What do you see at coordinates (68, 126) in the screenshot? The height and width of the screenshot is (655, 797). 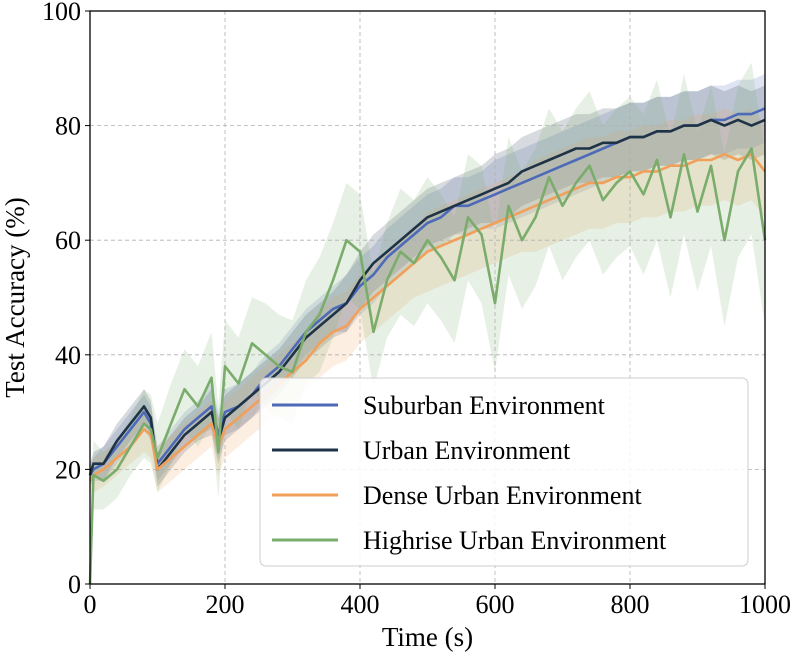 I see `y-tick-label-80: 80` at bounding box center [68, 126].